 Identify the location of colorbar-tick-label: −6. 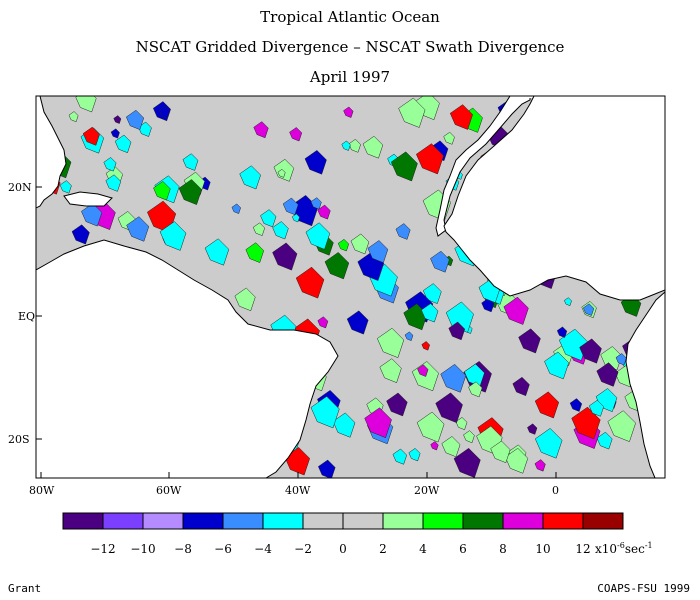
(223, 549).